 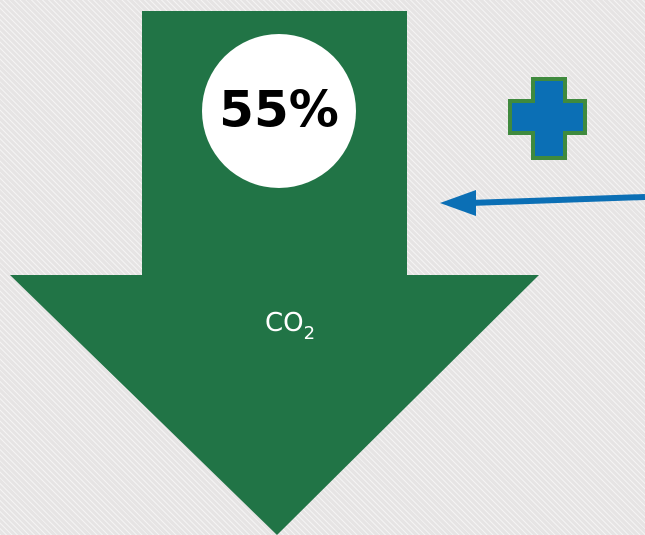 I want to click on co2-label-subscript: 2, so click(x=309, y=333).